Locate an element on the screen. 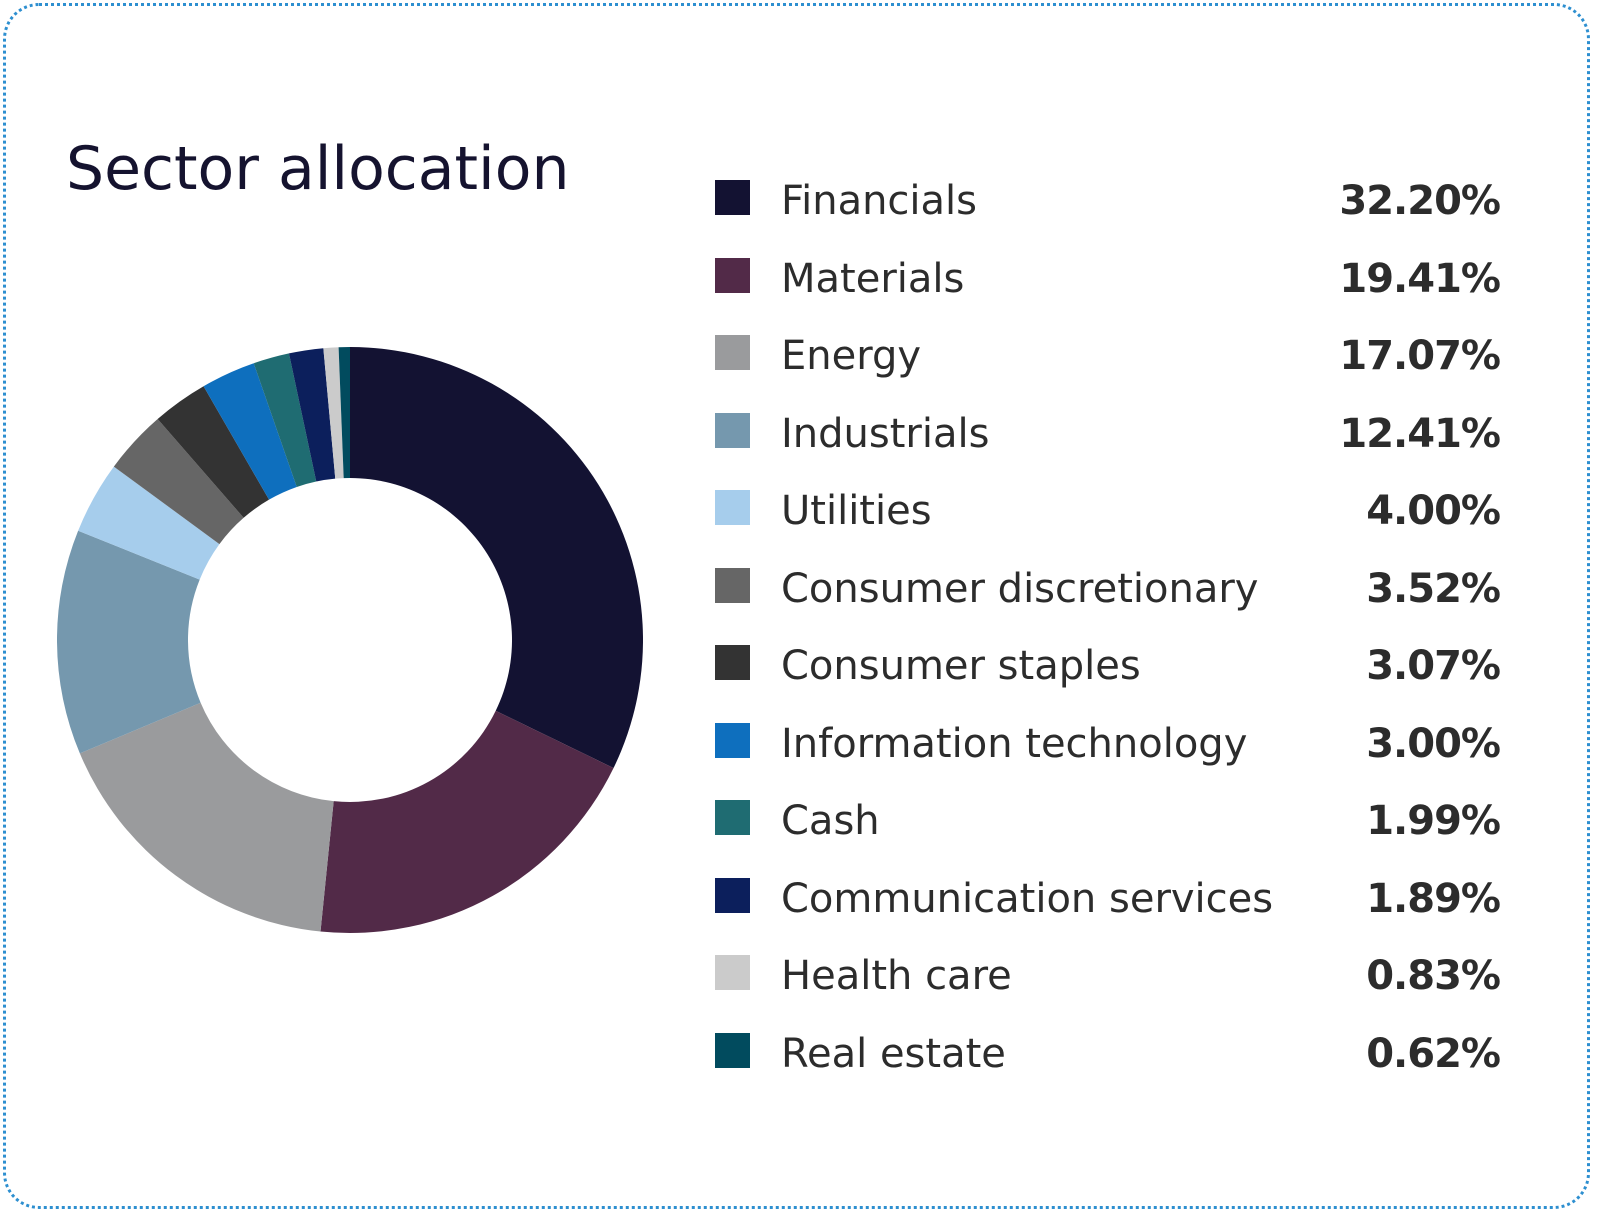 Image resolution: width=1597 pixels, height=1217 pixels. legend-label: Consumer discretionary is located at coordinates (1020, 588).